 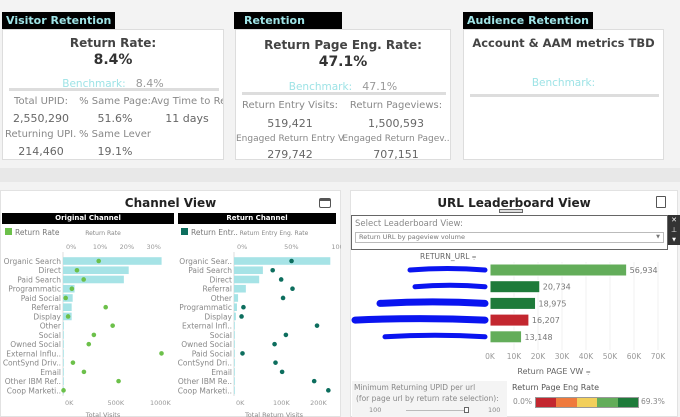 What do you see at coordinates (611, 356) in the screenshot?
I see `x-tick: 50K` at bounding box center [611, 356].